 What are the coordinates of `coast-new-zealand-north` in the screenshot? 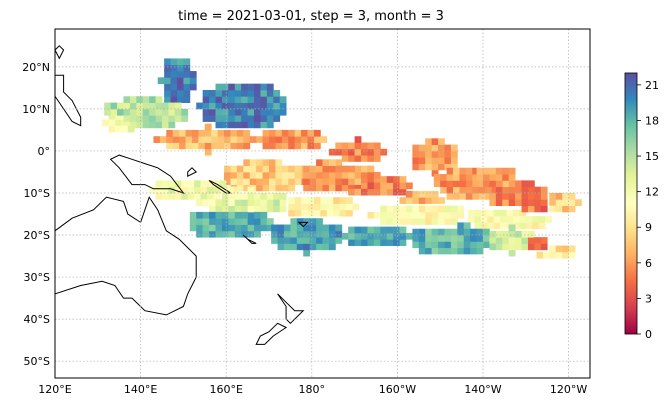 It's located at (291, 309).